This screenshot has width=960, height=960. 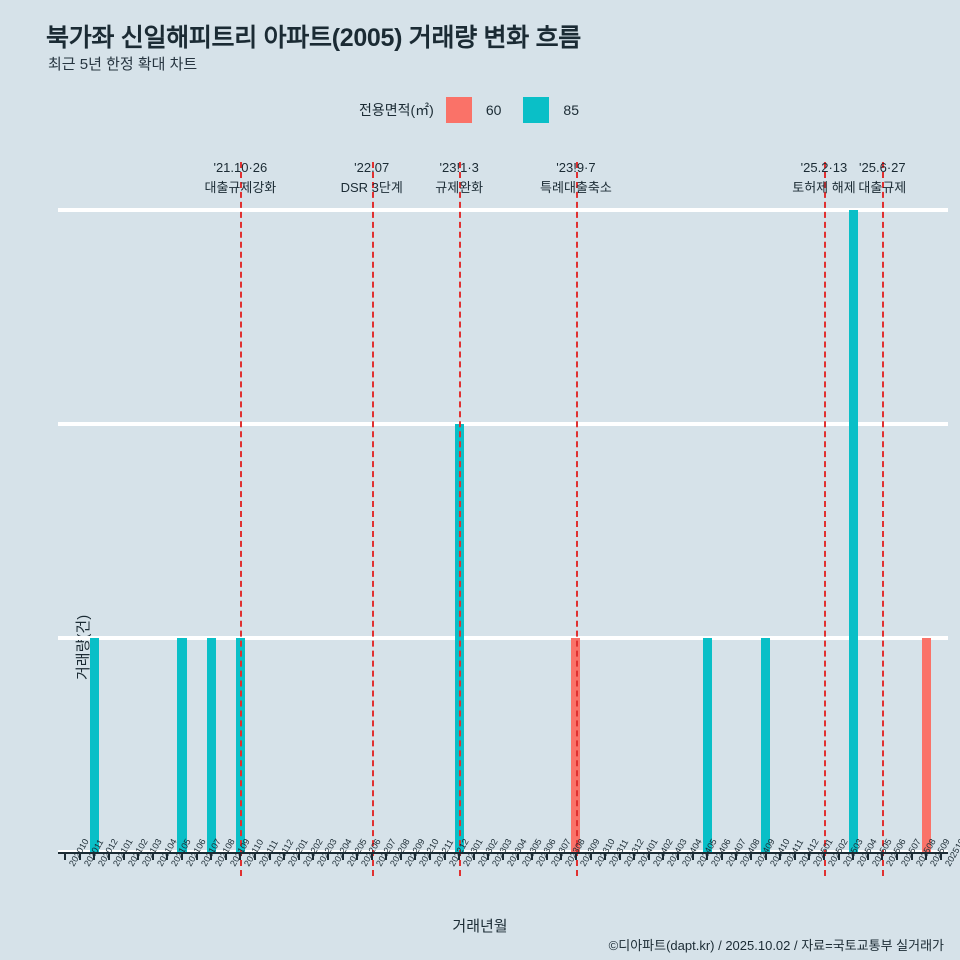 What do you see at coordinates (571, 110) in the screenshot?
I see `legend-label-85: 85` at bounding box center [571, 110].